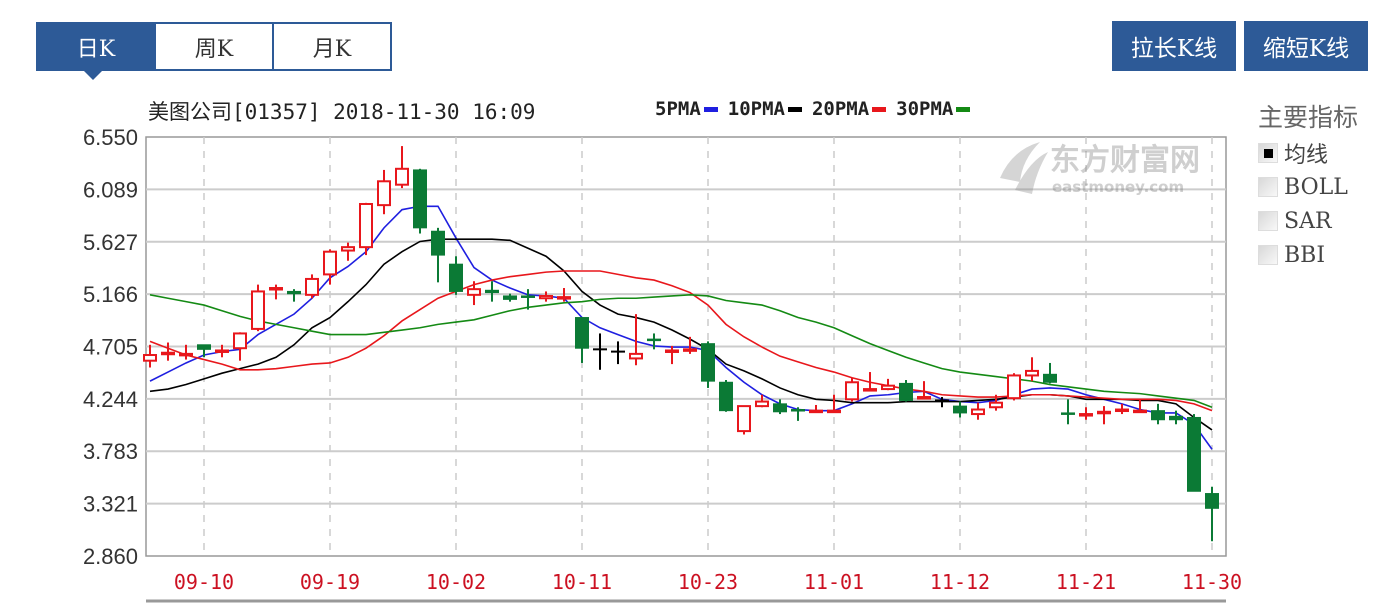 This screenshot has height=604, width=1399. I want to click on chart-title: 美图公司[01357] 2018-11-30 16:09, so click(342, 112).